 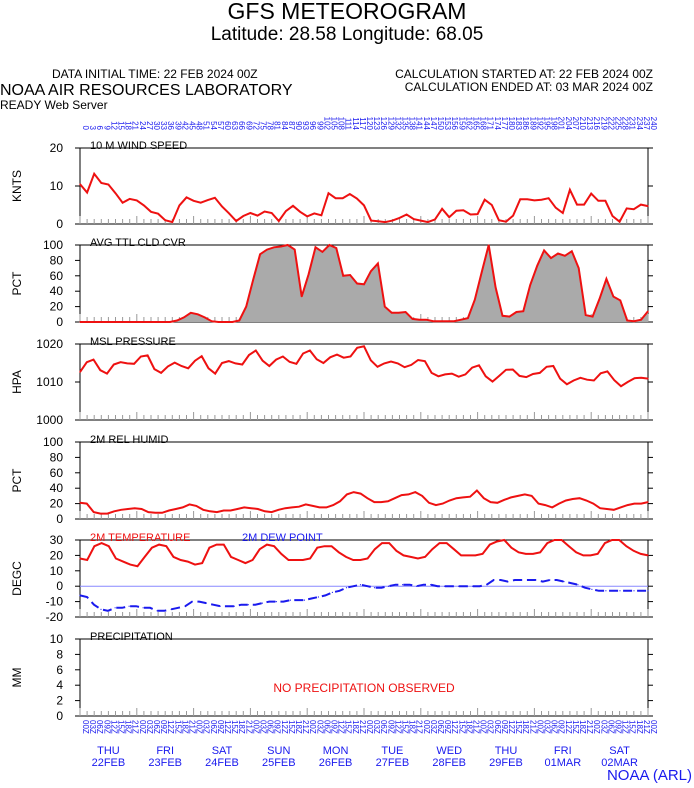 I want to click on top-axis-label: 6, so click(x=99, y=128).